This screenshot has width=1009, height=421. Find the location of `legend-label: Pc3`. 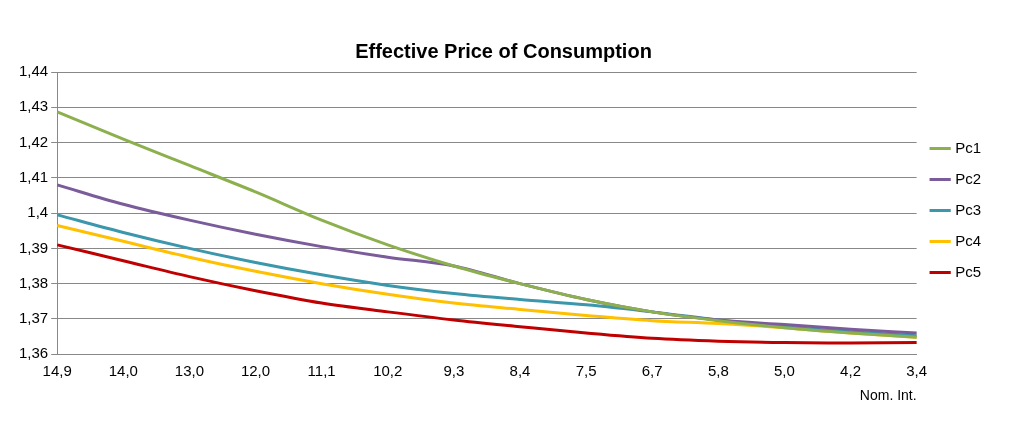

legend-label: Pc3 is located at coordinates (968, 209).